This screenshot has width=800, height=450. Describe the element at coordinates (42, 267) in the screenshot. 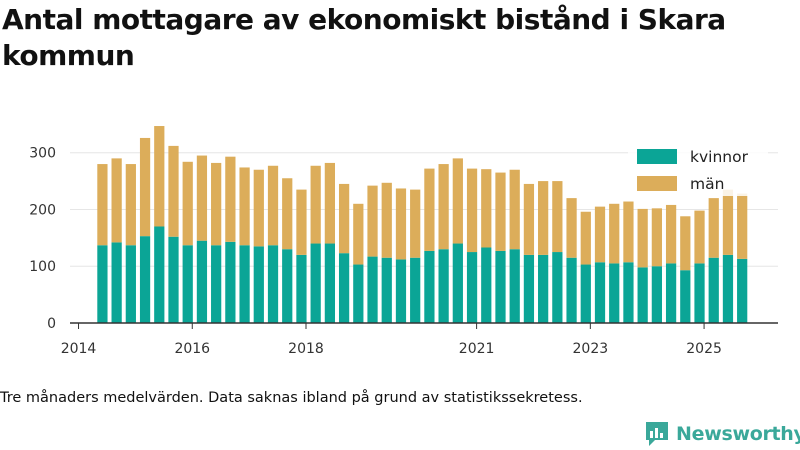

I see `y-tick-label: 100` at that location.